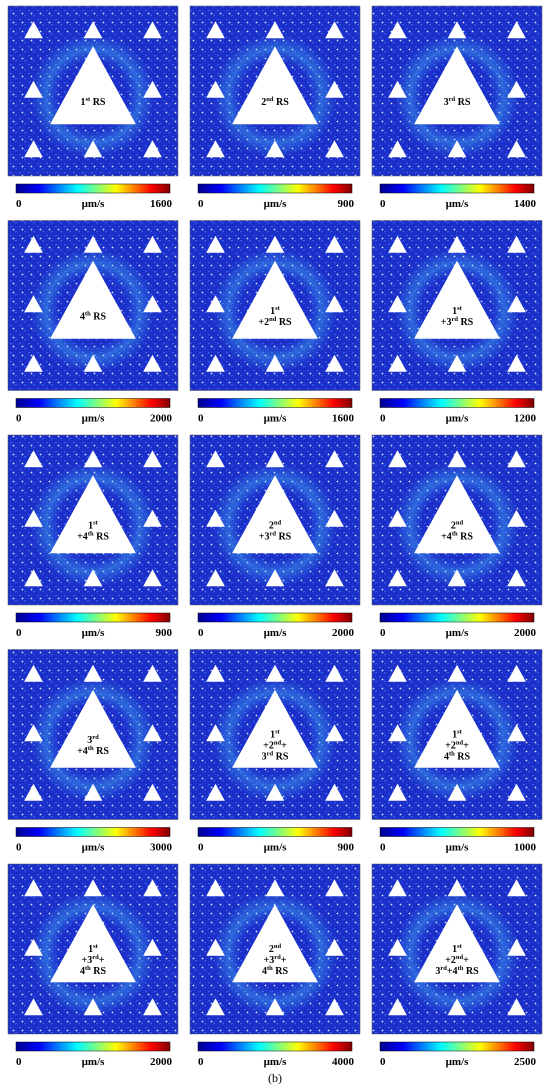  I want to click on panel: 2nd+3rd RS0 µm/s 2000, so click(275, 536).